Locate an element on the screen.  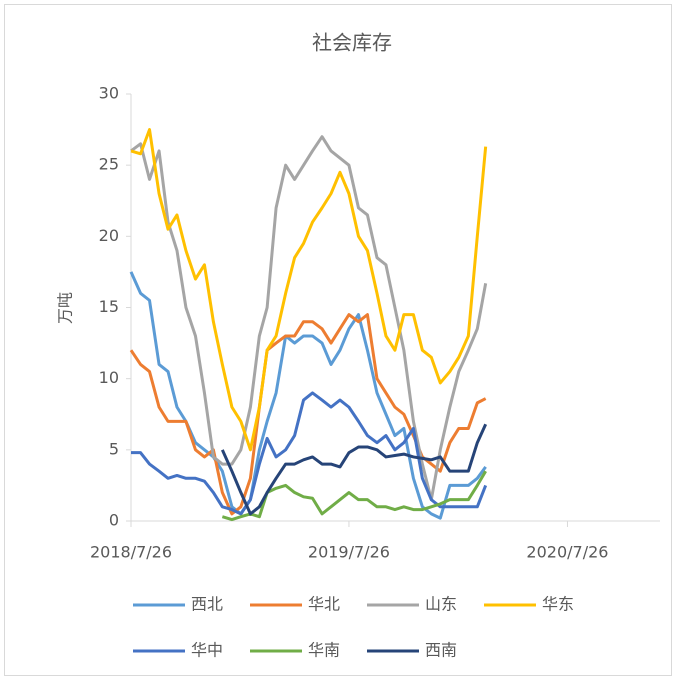
y-tick-label: 0 is located at coordinates (114, 520).